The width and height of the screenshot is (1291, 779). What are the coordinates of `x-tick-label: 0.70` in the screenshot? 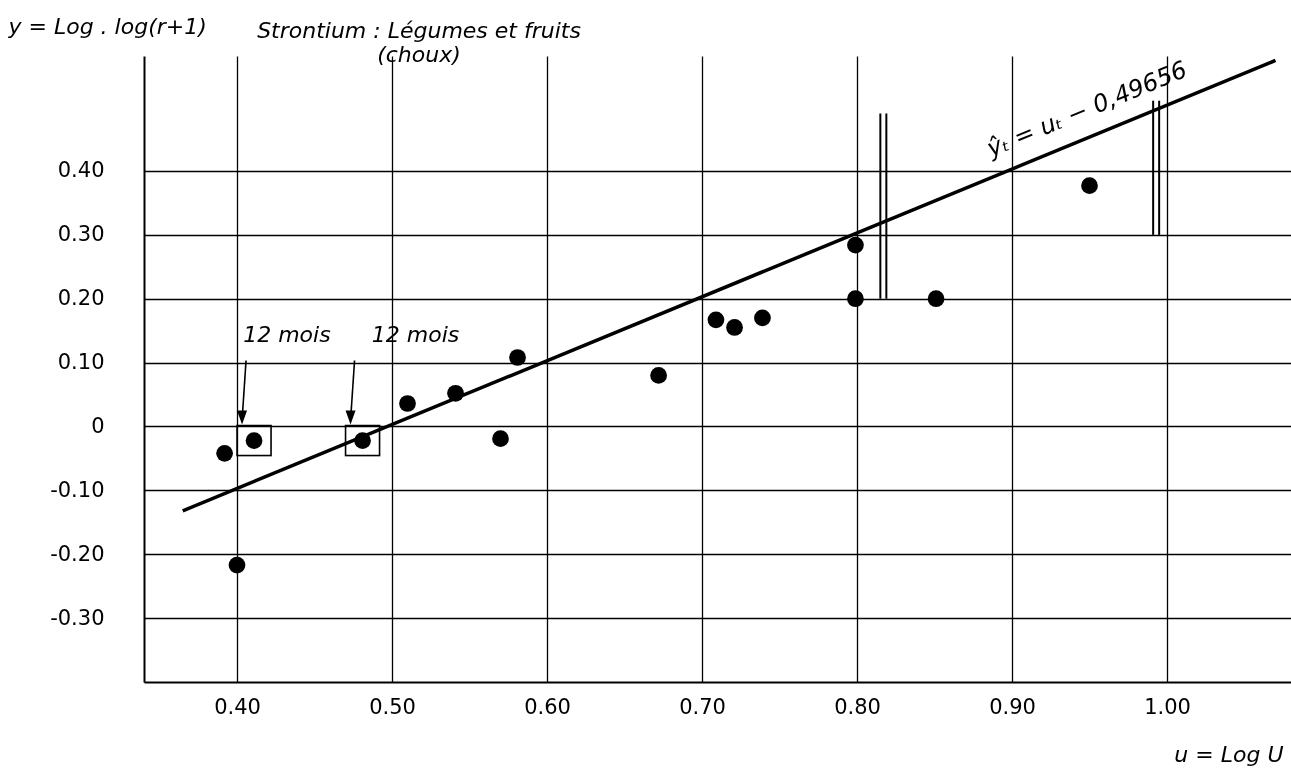 It's located at (702, 706).